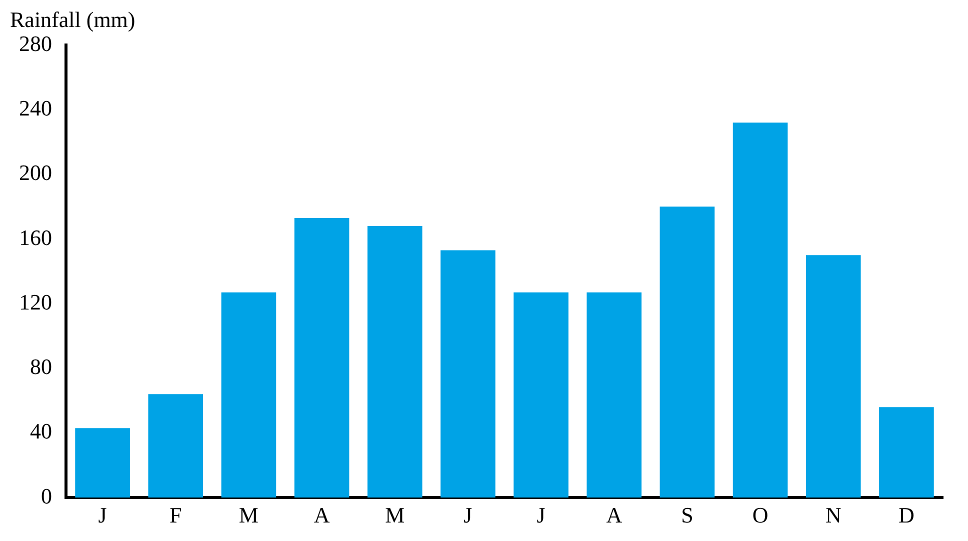 The height and width of the screenshot is (541, 968). Describe the element at coordinates (73, 19) in the screenshot. I see `y-axis-title: Rainfall (mm)` at that location.